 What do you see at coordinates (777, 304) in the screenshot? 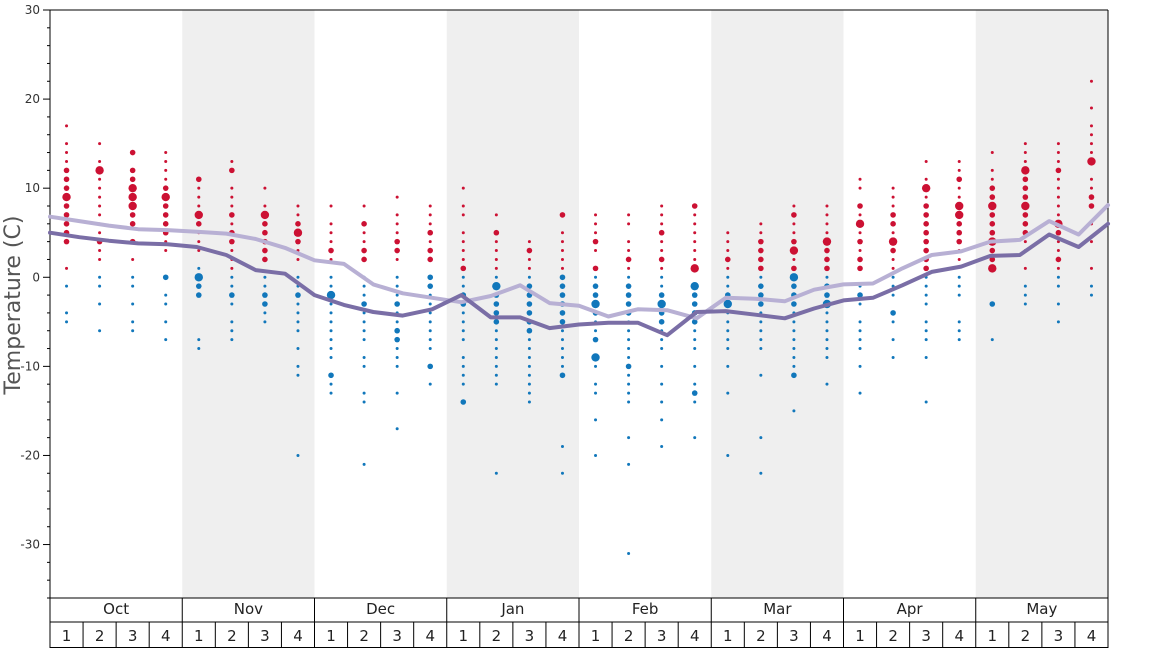
I see `month-band-mar` at bounding box center [777, 304].